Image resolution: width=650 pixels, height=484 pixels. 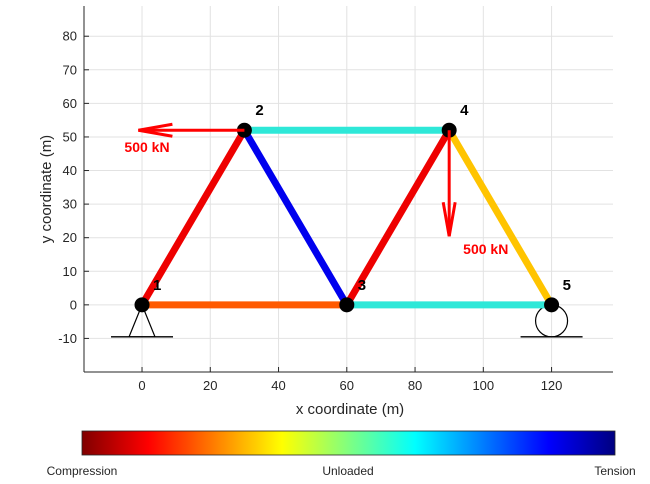 What do you see at coordinates (73, 304) in the screenshot?
I see `y-tick-label: 0` at bounding box center [73, 304].